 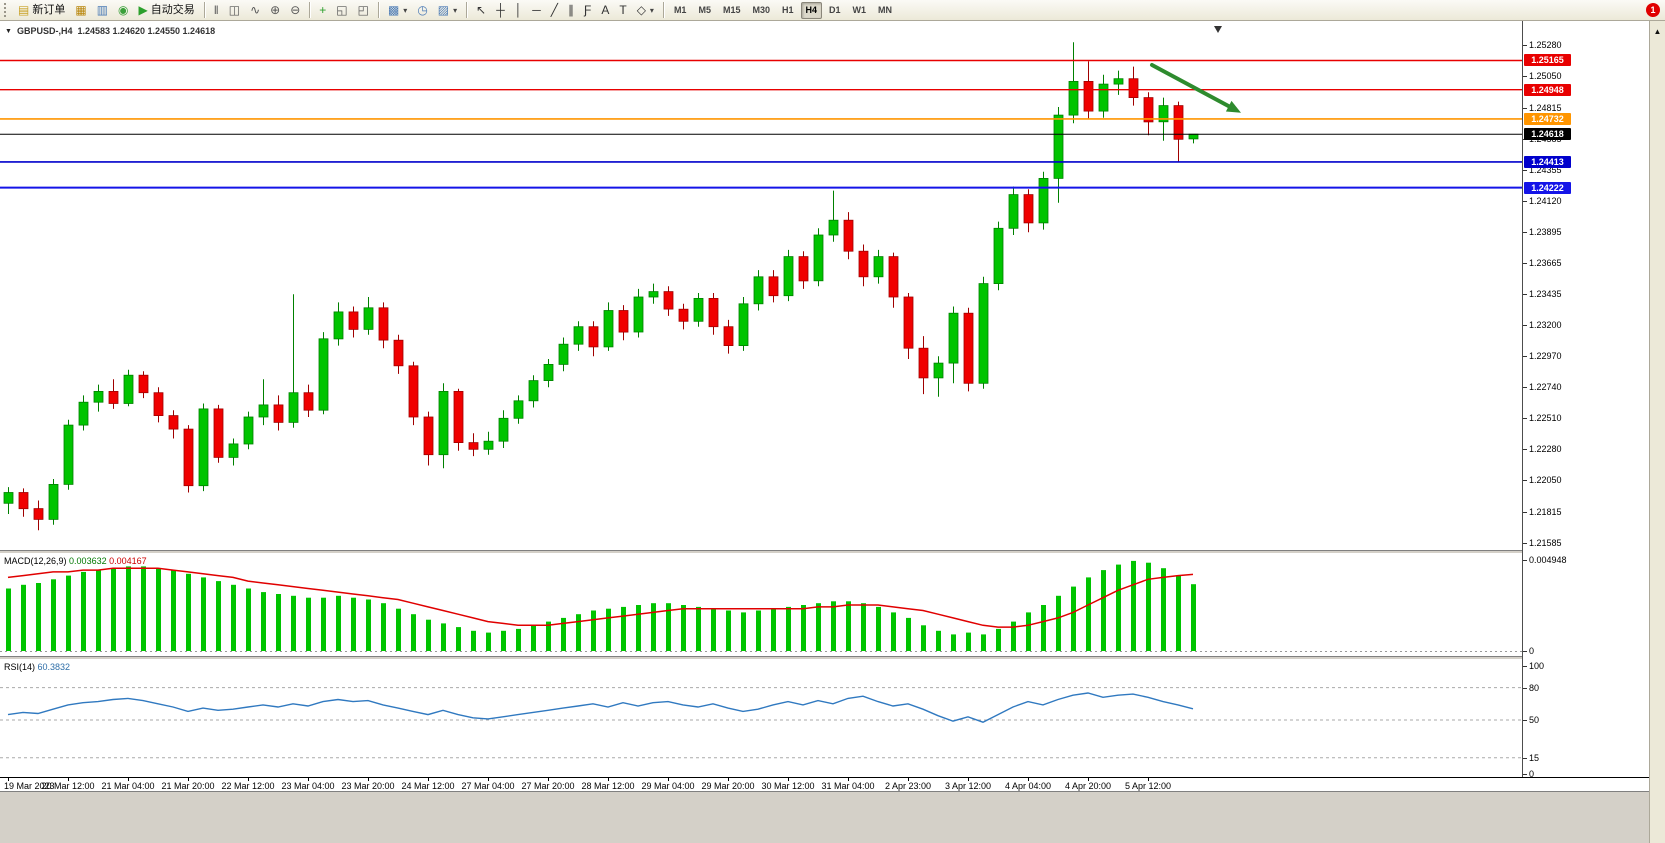 What do you see at coordinates (1545, 201) in the screenshot?
I see `price-axis-label: 1.24120` at bounding box center [1545, 201].